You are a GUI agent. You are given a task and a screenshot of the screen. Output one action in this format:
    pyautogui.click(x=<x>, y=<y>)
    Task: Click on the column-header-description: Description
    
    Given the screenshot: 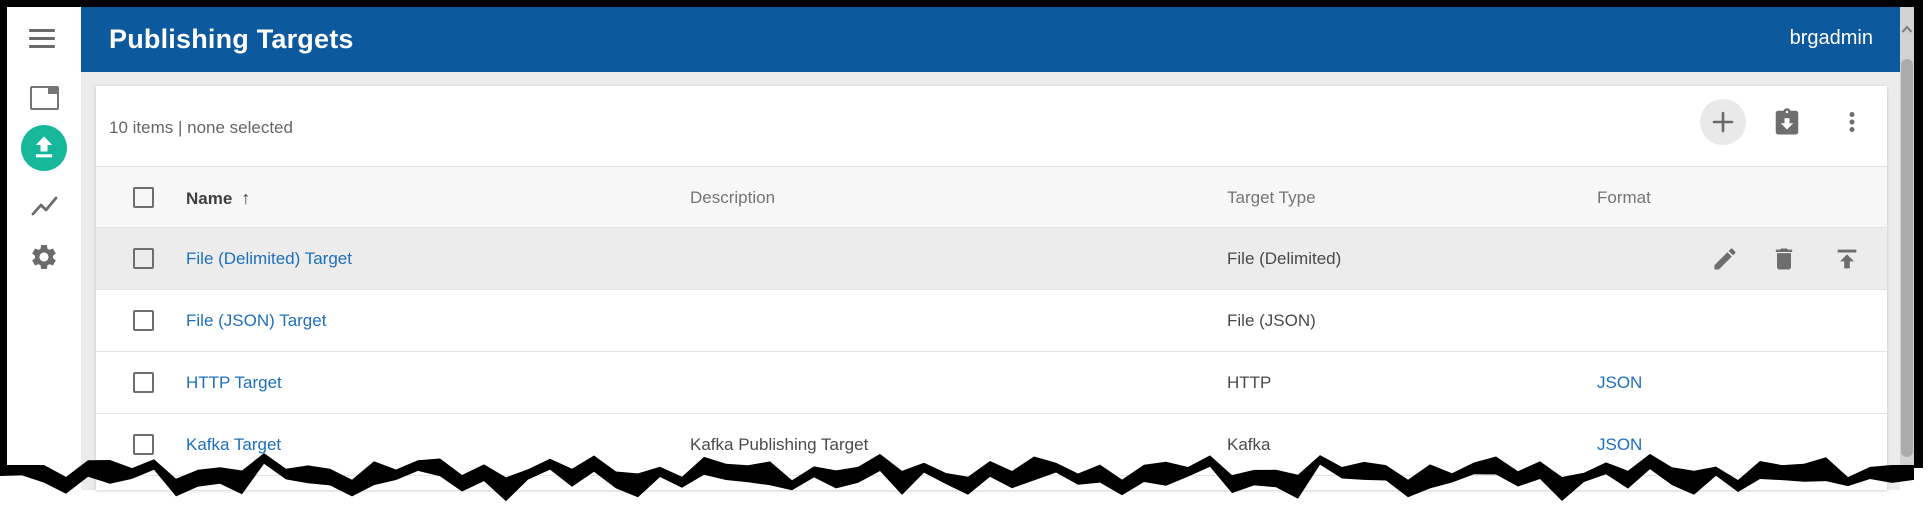 What is the action you would take?
    pyautogui.click(x=733, y=197)
    